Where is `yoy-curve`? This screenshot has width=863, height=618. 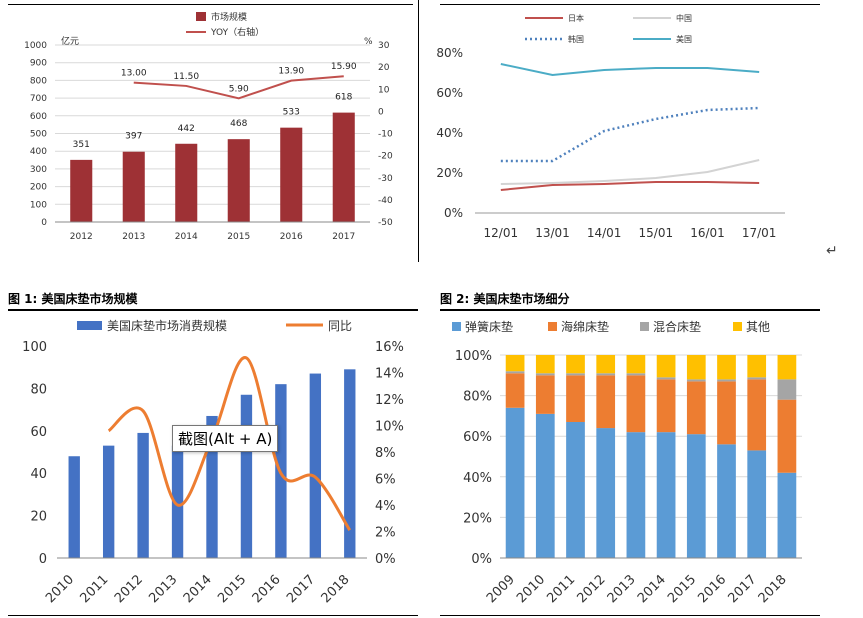 yoy-curve is located at coordinates (229, 443).